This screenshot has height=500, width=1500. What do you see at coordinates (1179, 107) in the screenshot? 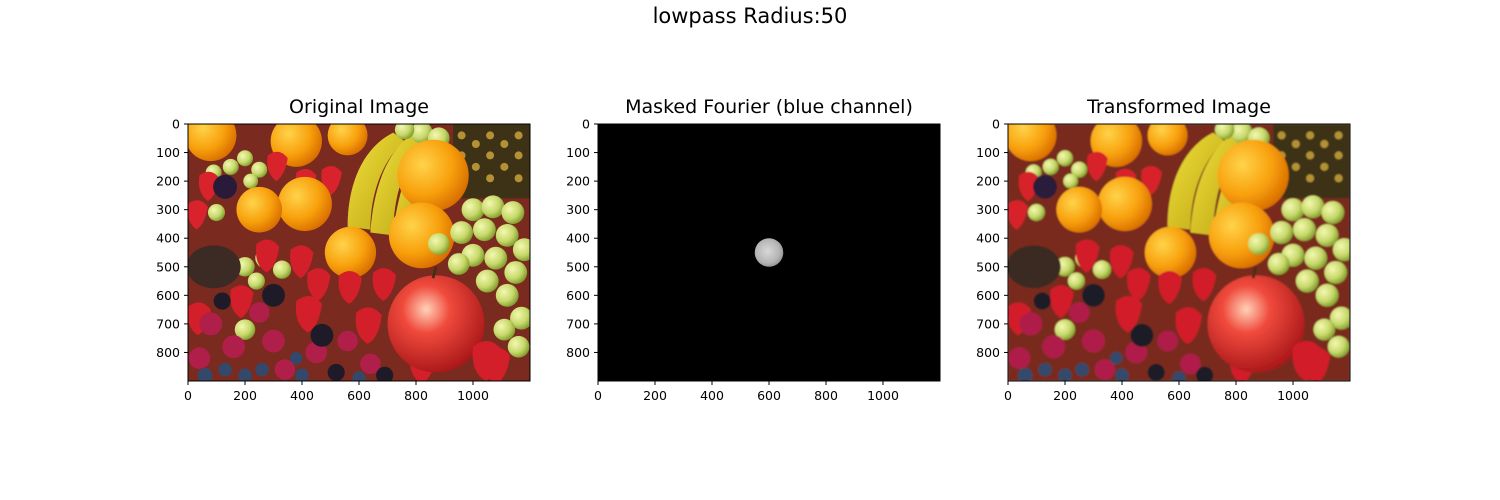
I see `panel-title-transformed: Transformed Image` at bounding box center [1179, 107].